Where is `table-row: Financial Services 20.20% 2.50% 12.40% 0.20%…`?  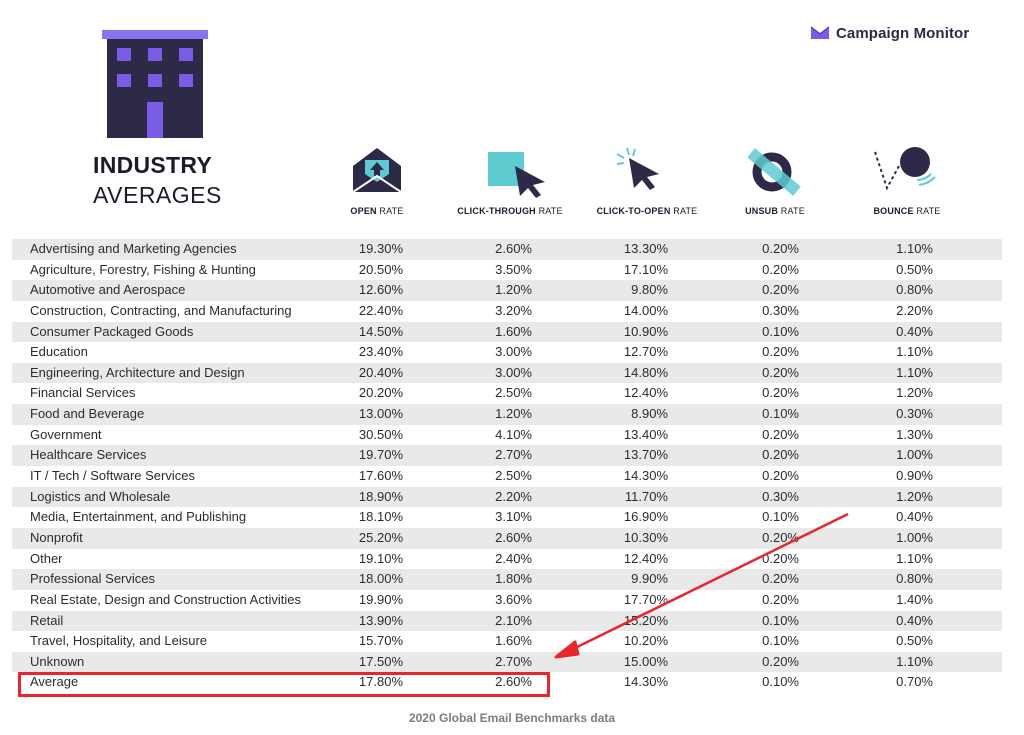
table-row: Financial Services 20.20% 2.50% 12.40% 0.20%… is located at coordinates (507, 393).